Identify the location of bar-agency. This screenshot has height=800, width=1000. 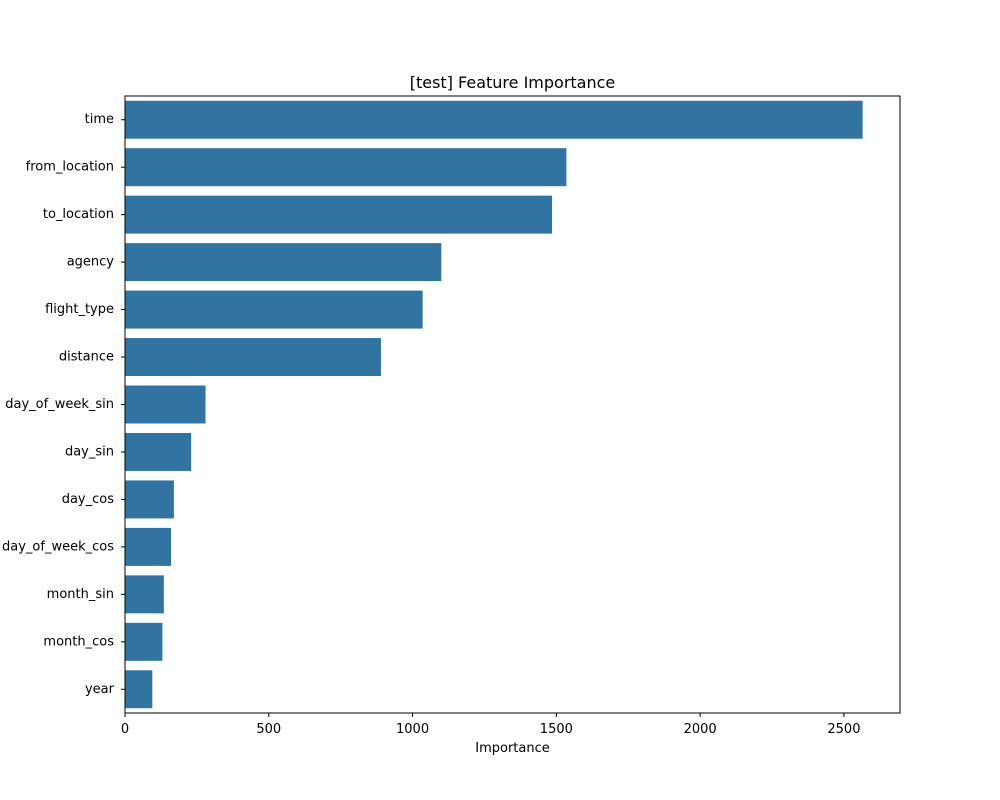
(283, 262).